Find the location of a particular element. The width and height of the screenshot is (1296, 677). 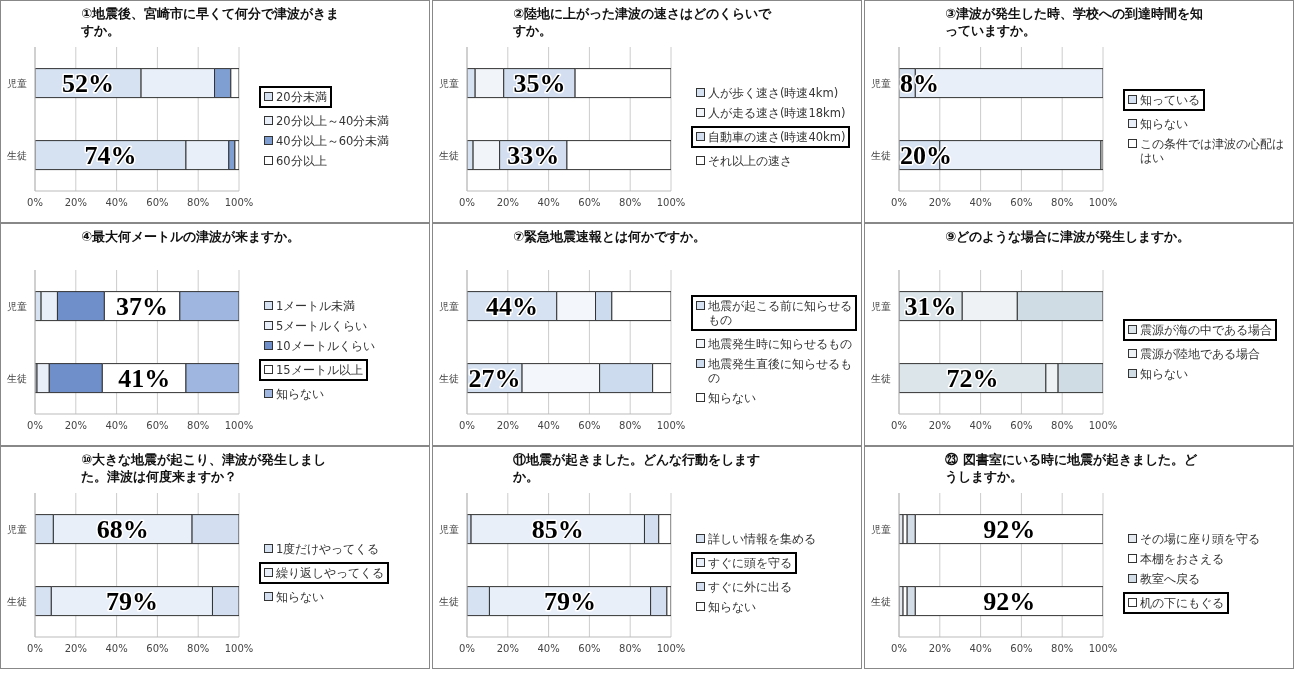

chart-title: ③津波が発生した時、学校への到達時間を知っていますか。 is located at coordinates (1074, 22).